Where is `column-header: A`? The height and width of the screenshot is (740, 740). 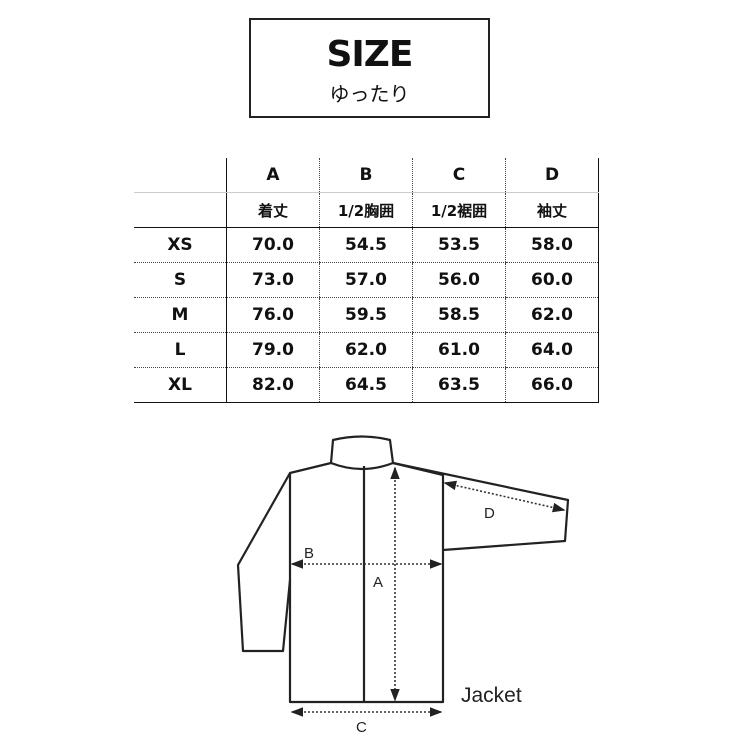
column-header: A is located at coordinates (273, 175).